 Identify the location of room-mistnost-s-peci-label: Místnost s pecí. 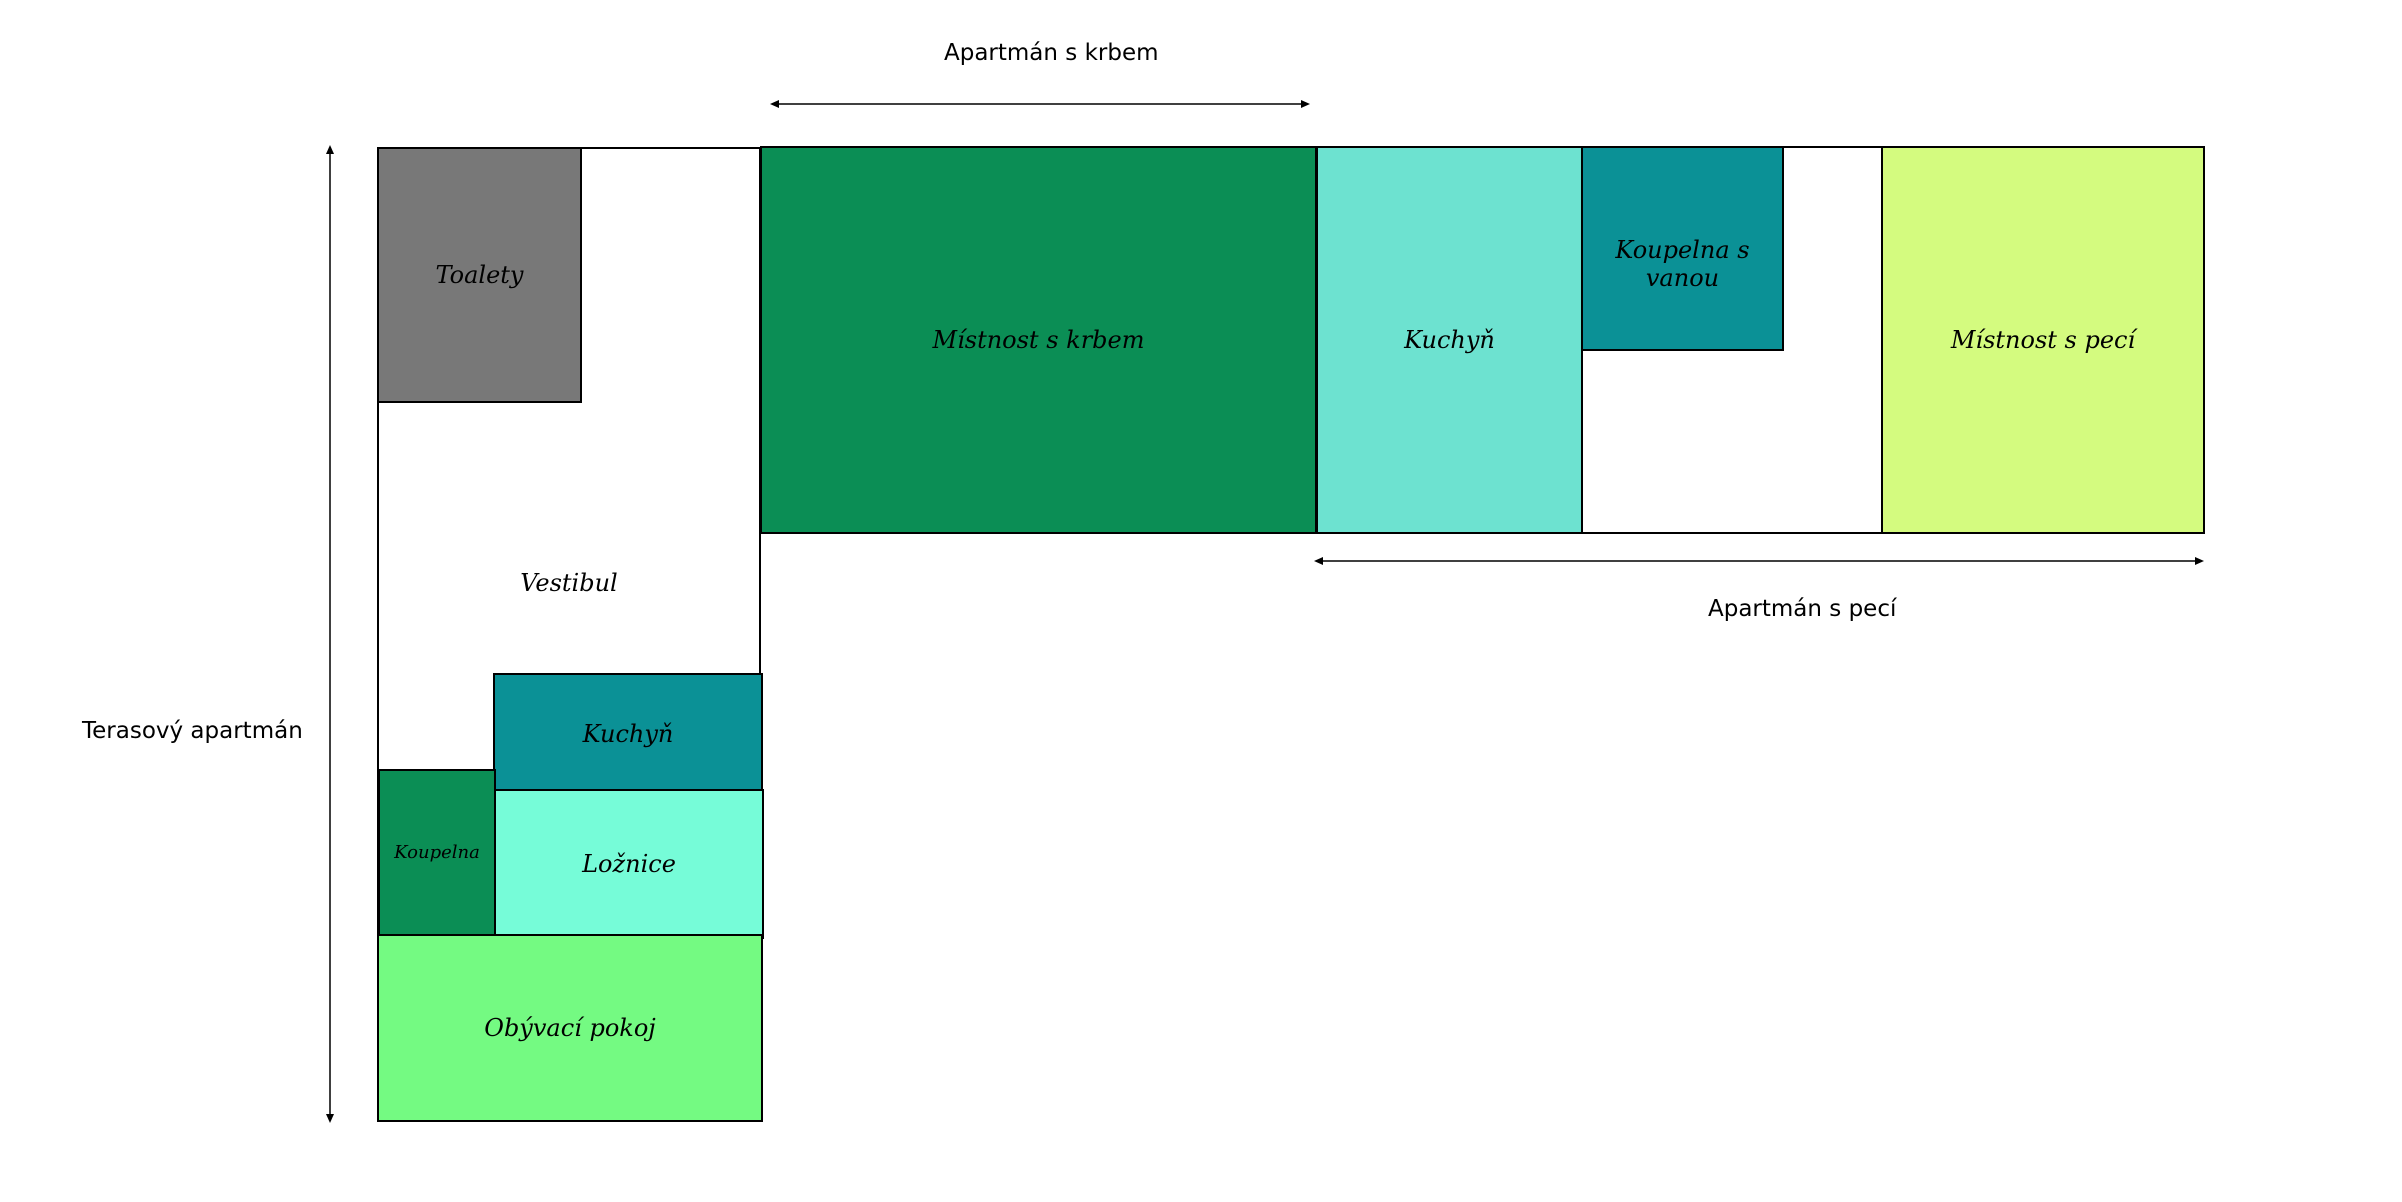
(2043, 340).